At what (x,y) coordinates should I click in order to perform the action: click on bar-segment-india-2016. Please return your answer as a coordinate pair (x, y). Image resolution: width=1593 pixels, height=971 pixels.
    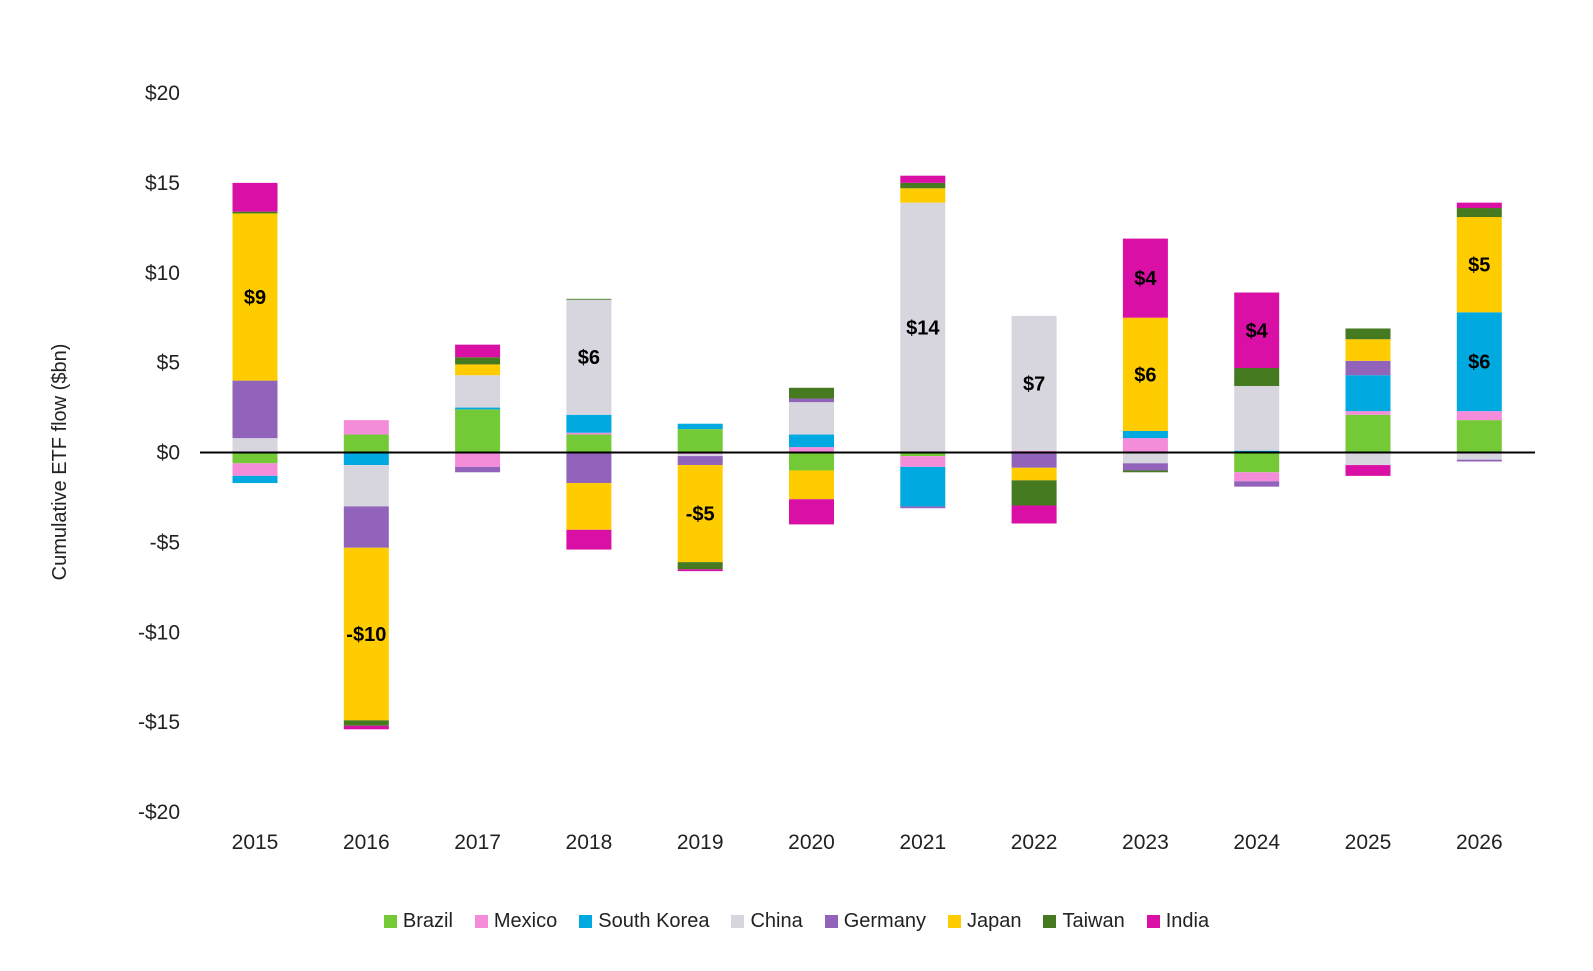
    Looking at the image, I should click on (366, 727).